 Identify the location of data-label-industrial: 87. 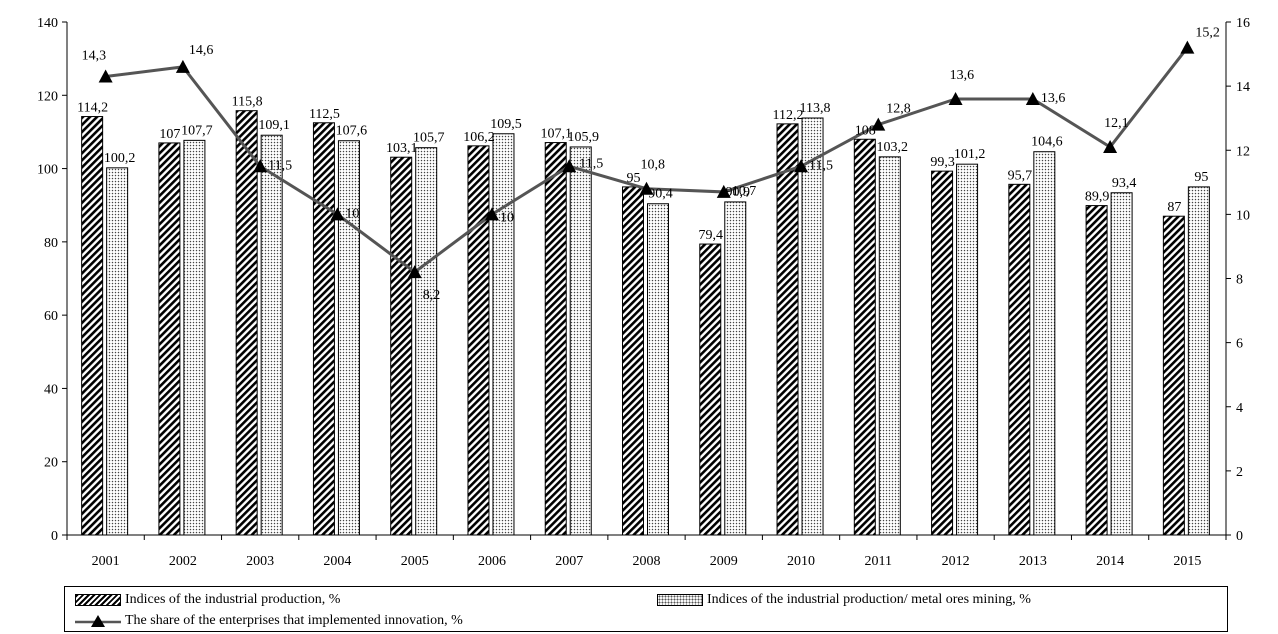
(1174, 207).